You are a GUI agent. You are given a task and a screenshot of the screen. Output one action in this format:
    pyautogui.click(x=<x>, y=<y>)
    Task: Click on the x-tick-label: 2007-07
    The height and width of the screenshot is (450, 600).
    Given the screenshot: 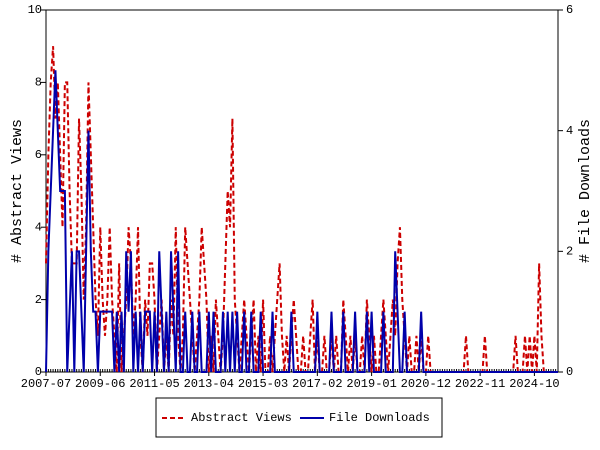 What is the action you would take?
    pyautogui.click(x=46, y=384)
    